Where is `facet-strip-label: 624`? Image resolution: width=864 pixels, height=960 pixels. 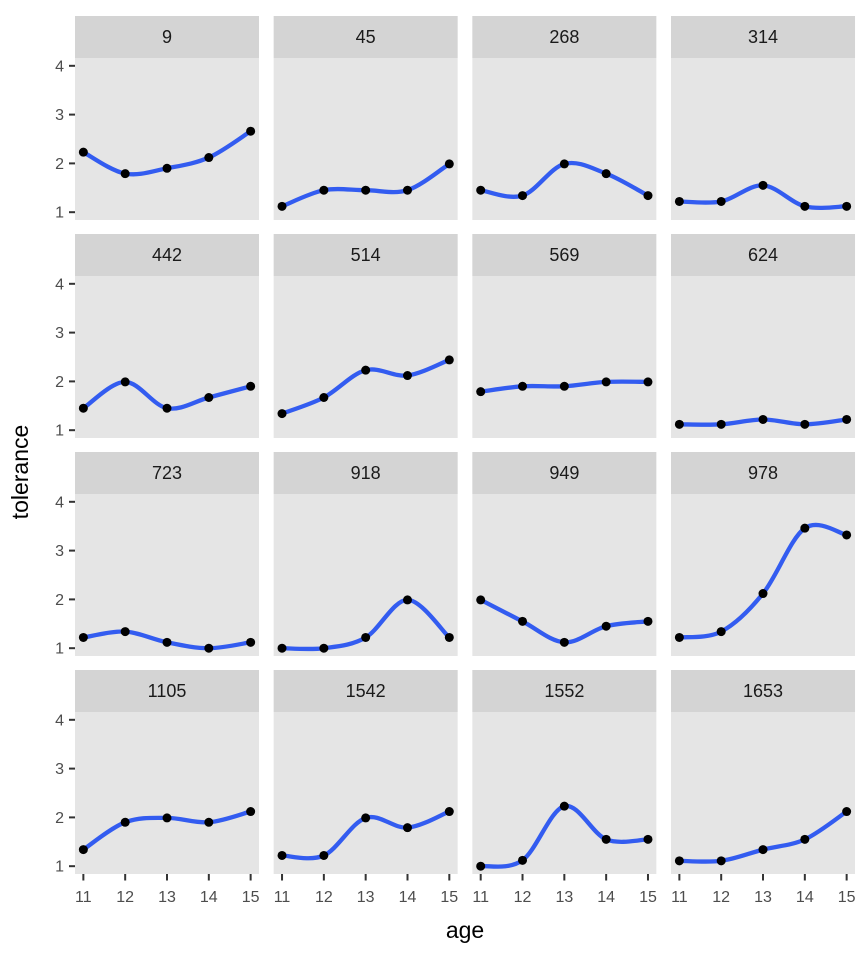 facet-strip-label: 624 is located at coordinates (763, 255).